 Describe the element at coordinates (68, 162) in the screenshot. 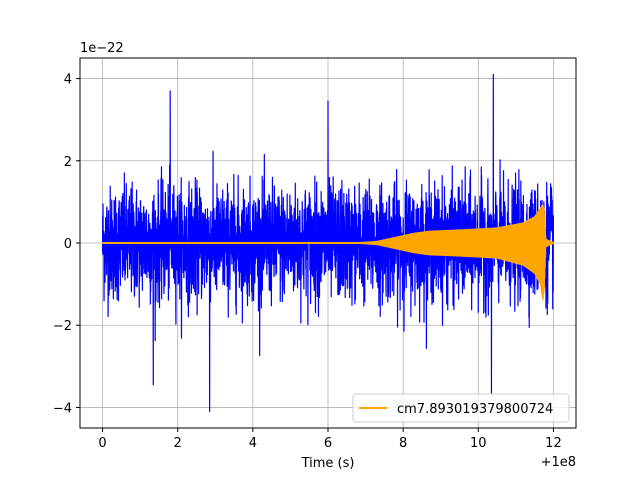

I see `y-tick-label: 2` at that location.